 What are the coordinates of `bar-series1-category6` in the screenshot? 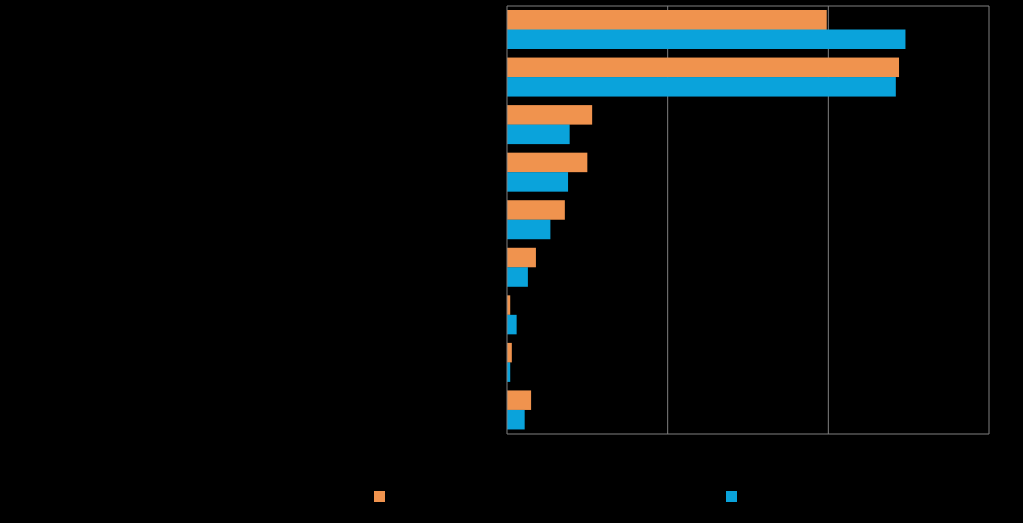 It's located at (521, 257).